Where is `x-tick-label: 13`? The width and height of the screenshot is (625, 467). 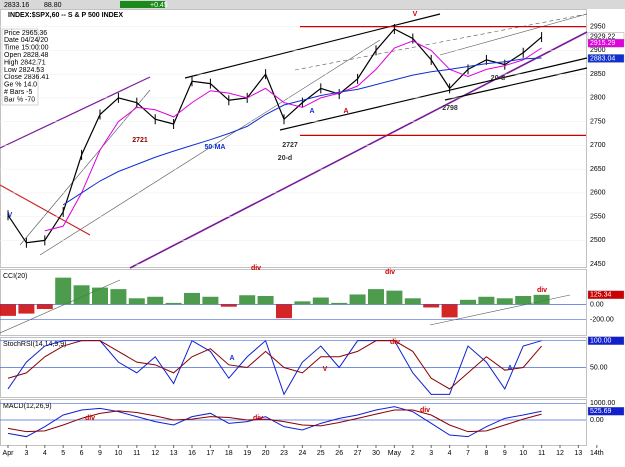
x-tick-label: 13 is located at coordinates (579, 453).